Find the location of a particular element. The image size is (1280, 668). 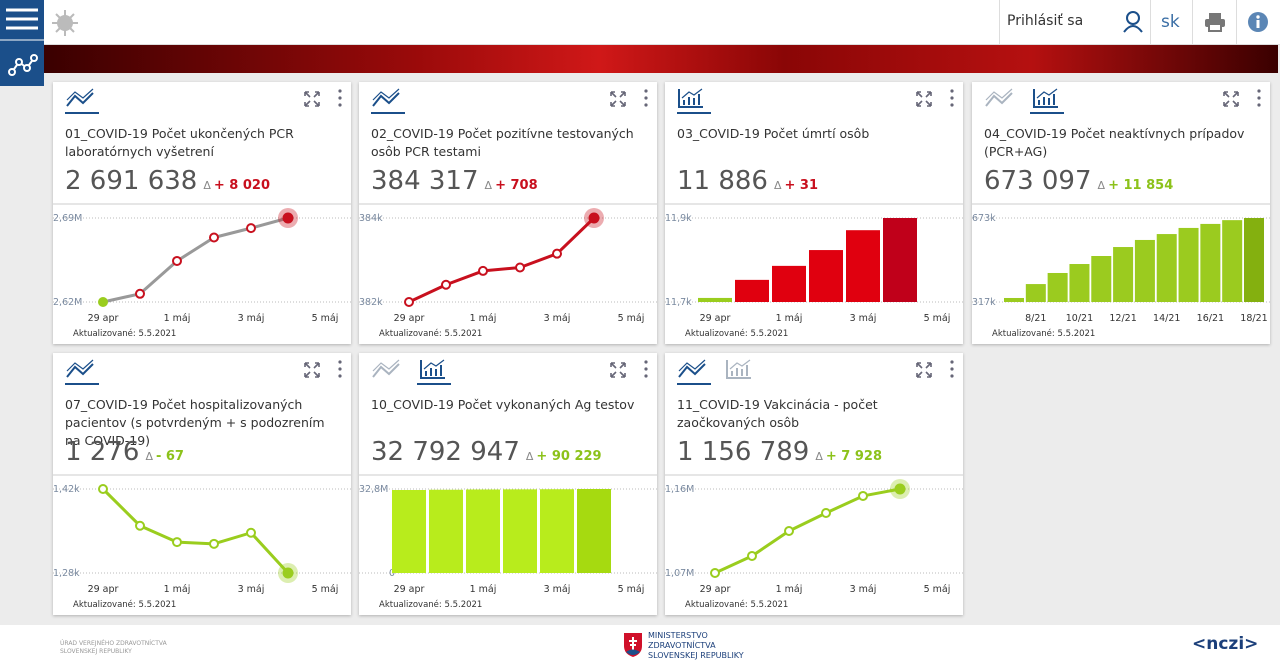

print-icon is located at coordinates (1215, 22).